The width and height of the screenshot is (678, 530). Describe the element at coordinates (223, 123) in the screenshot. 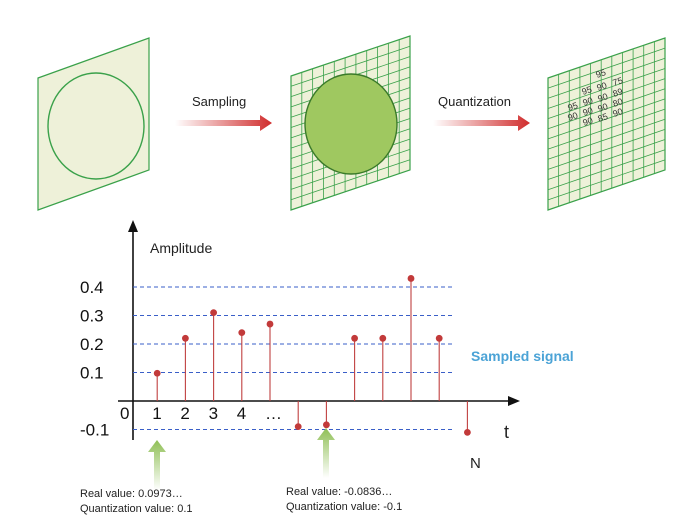

I see `sampling-arrow-icon` at that location.